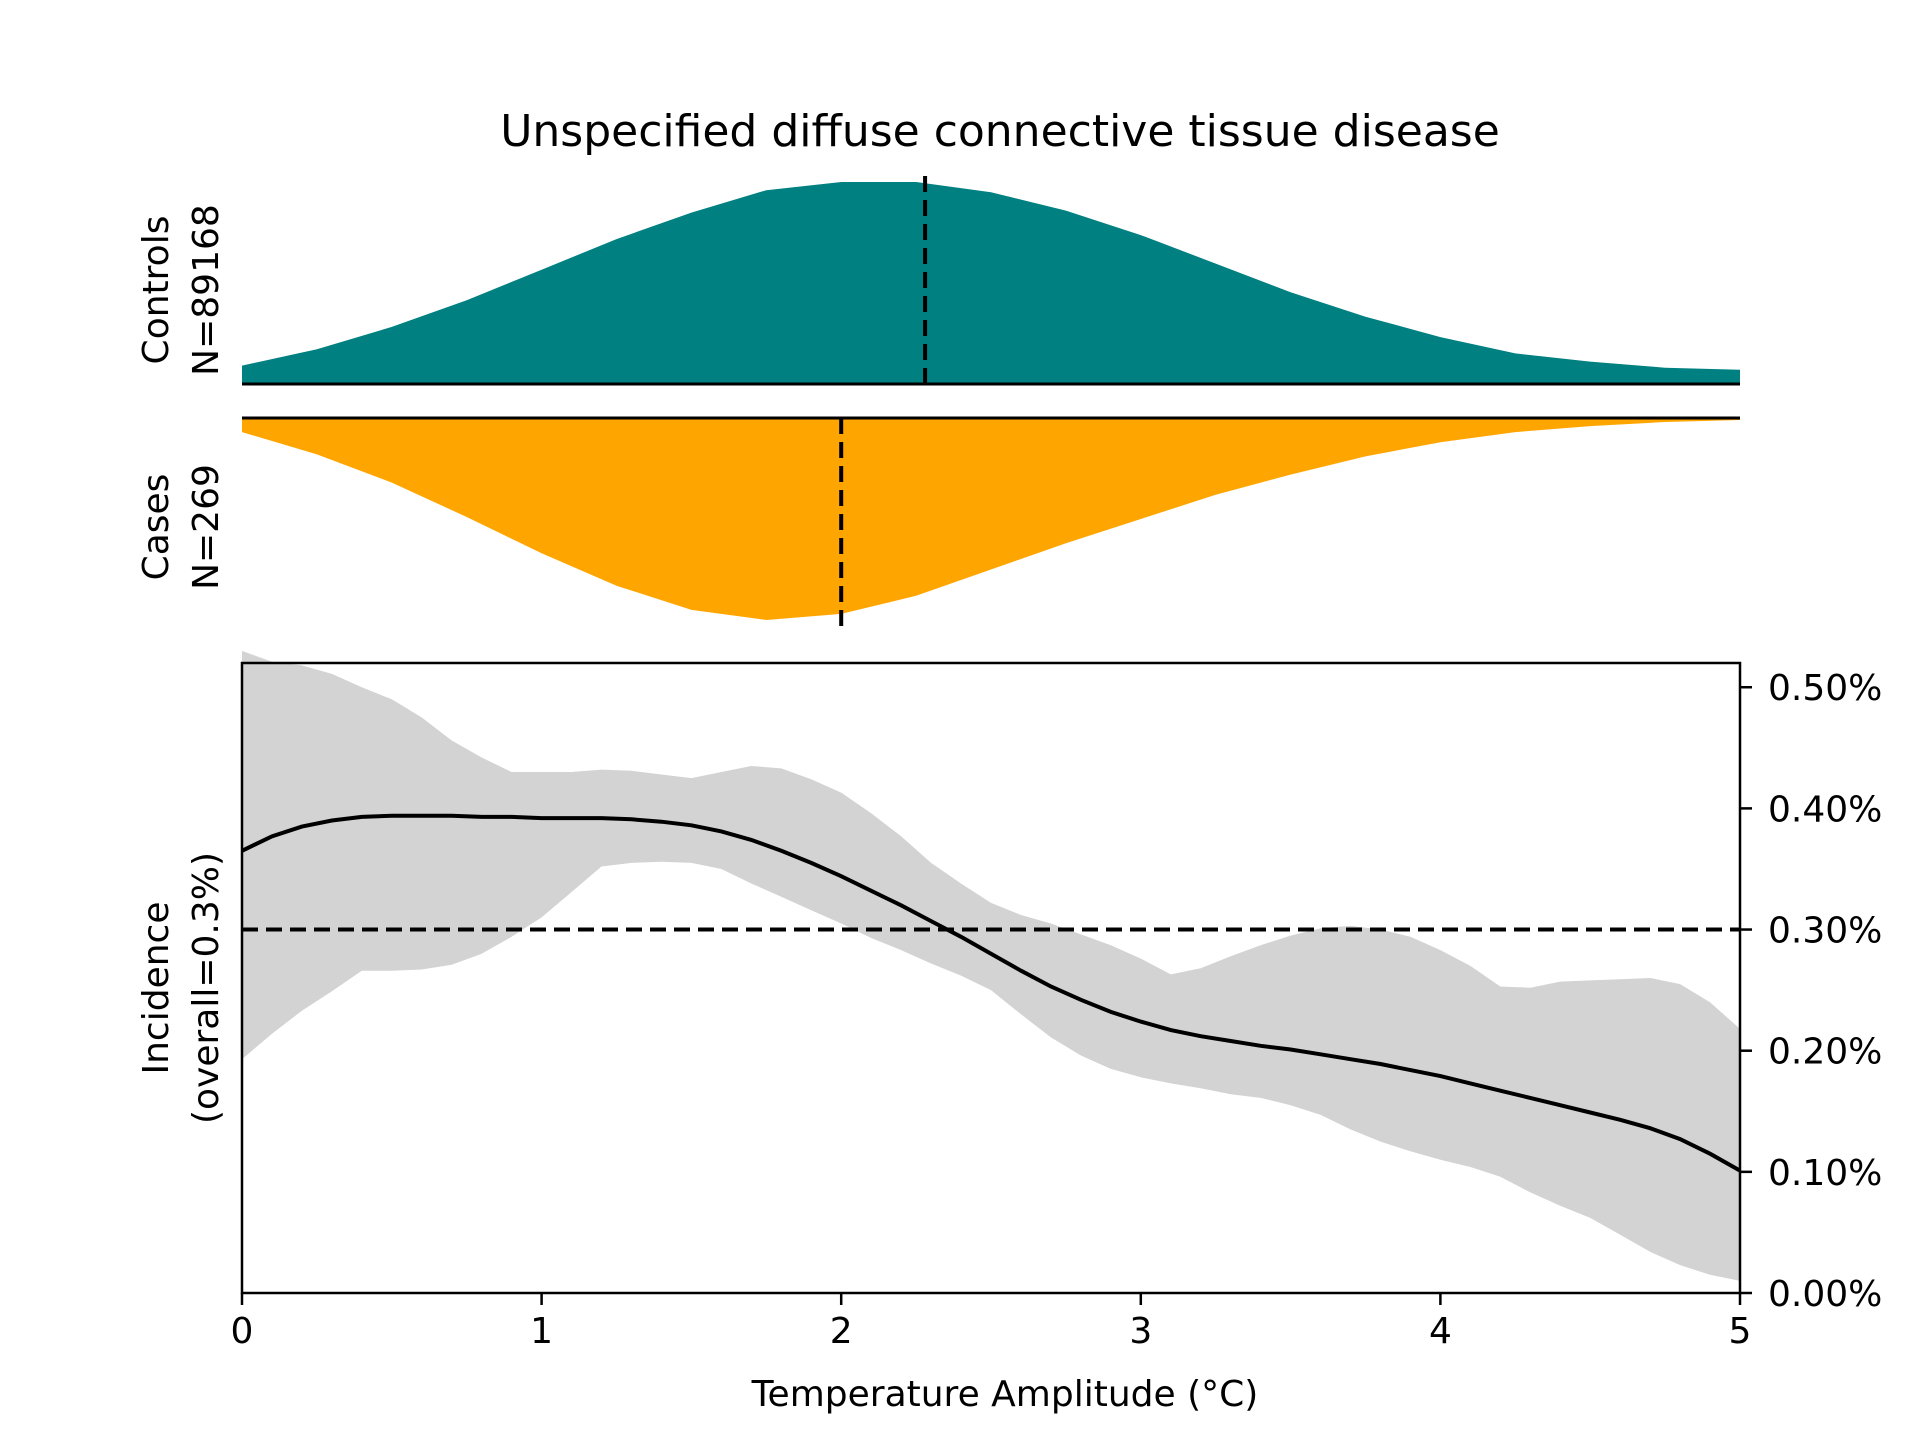  Describe the element at coordinates (206, 988) in the screenshot. I see `y-axis-title-line2: (overall=0.3%)` at that location.